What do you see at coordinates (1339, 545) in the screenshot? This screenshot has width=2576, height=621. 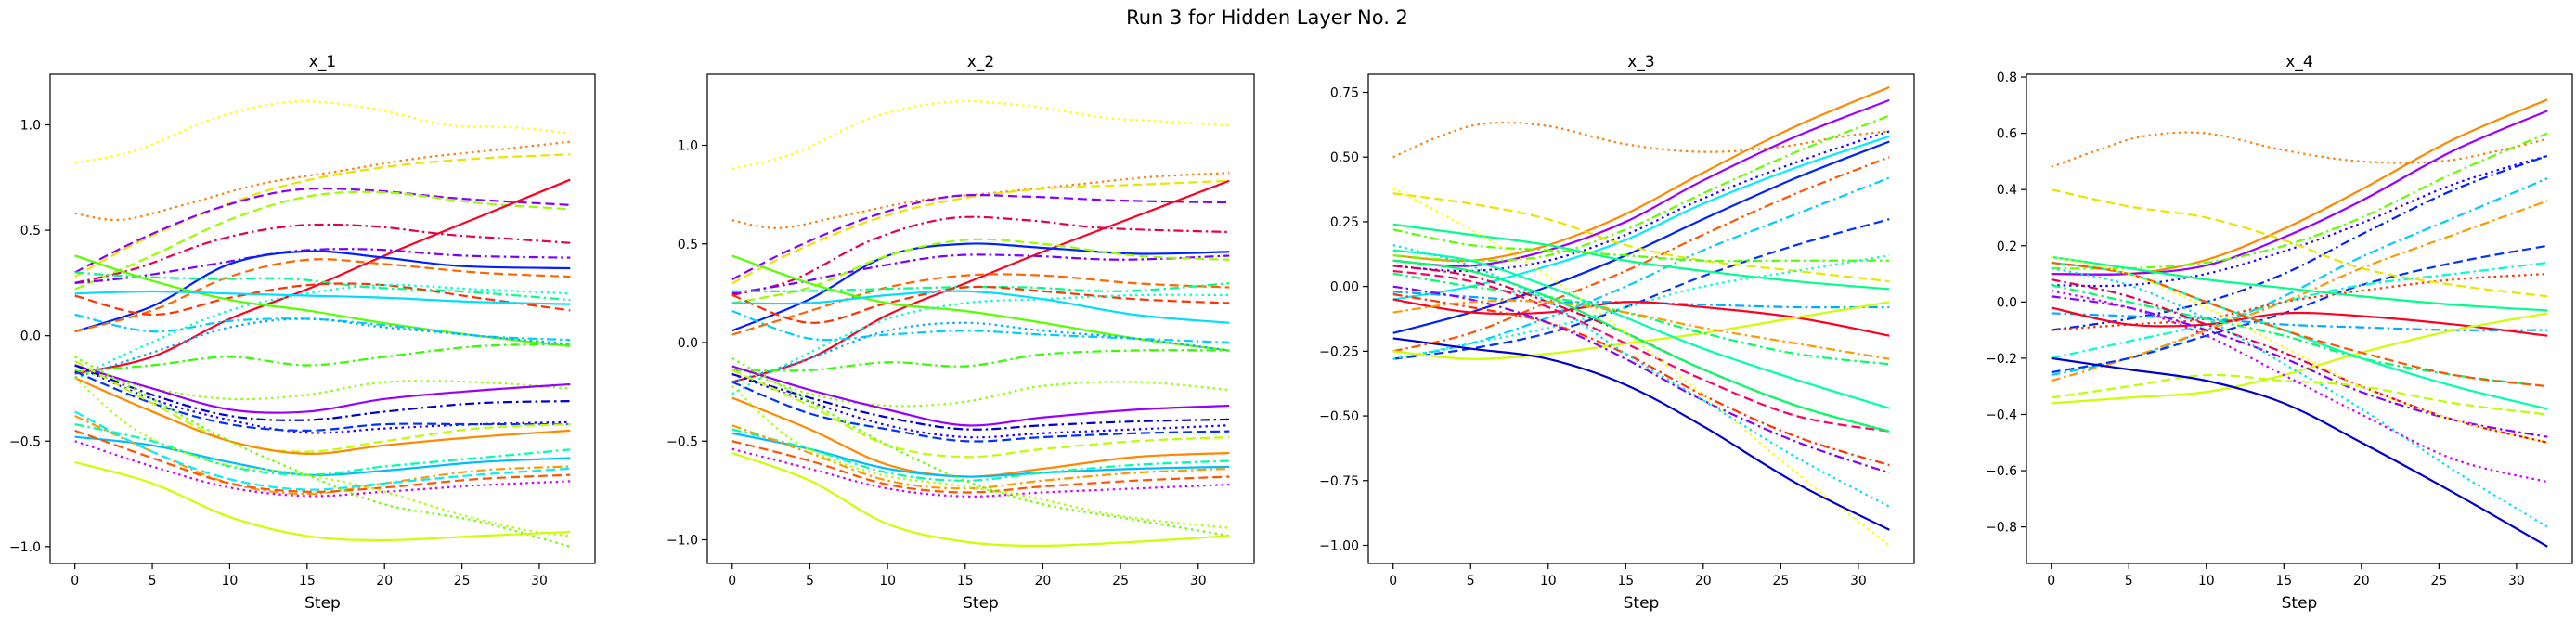 I see `y-tick-label: −1.00` at bounding box center [1339, 545].